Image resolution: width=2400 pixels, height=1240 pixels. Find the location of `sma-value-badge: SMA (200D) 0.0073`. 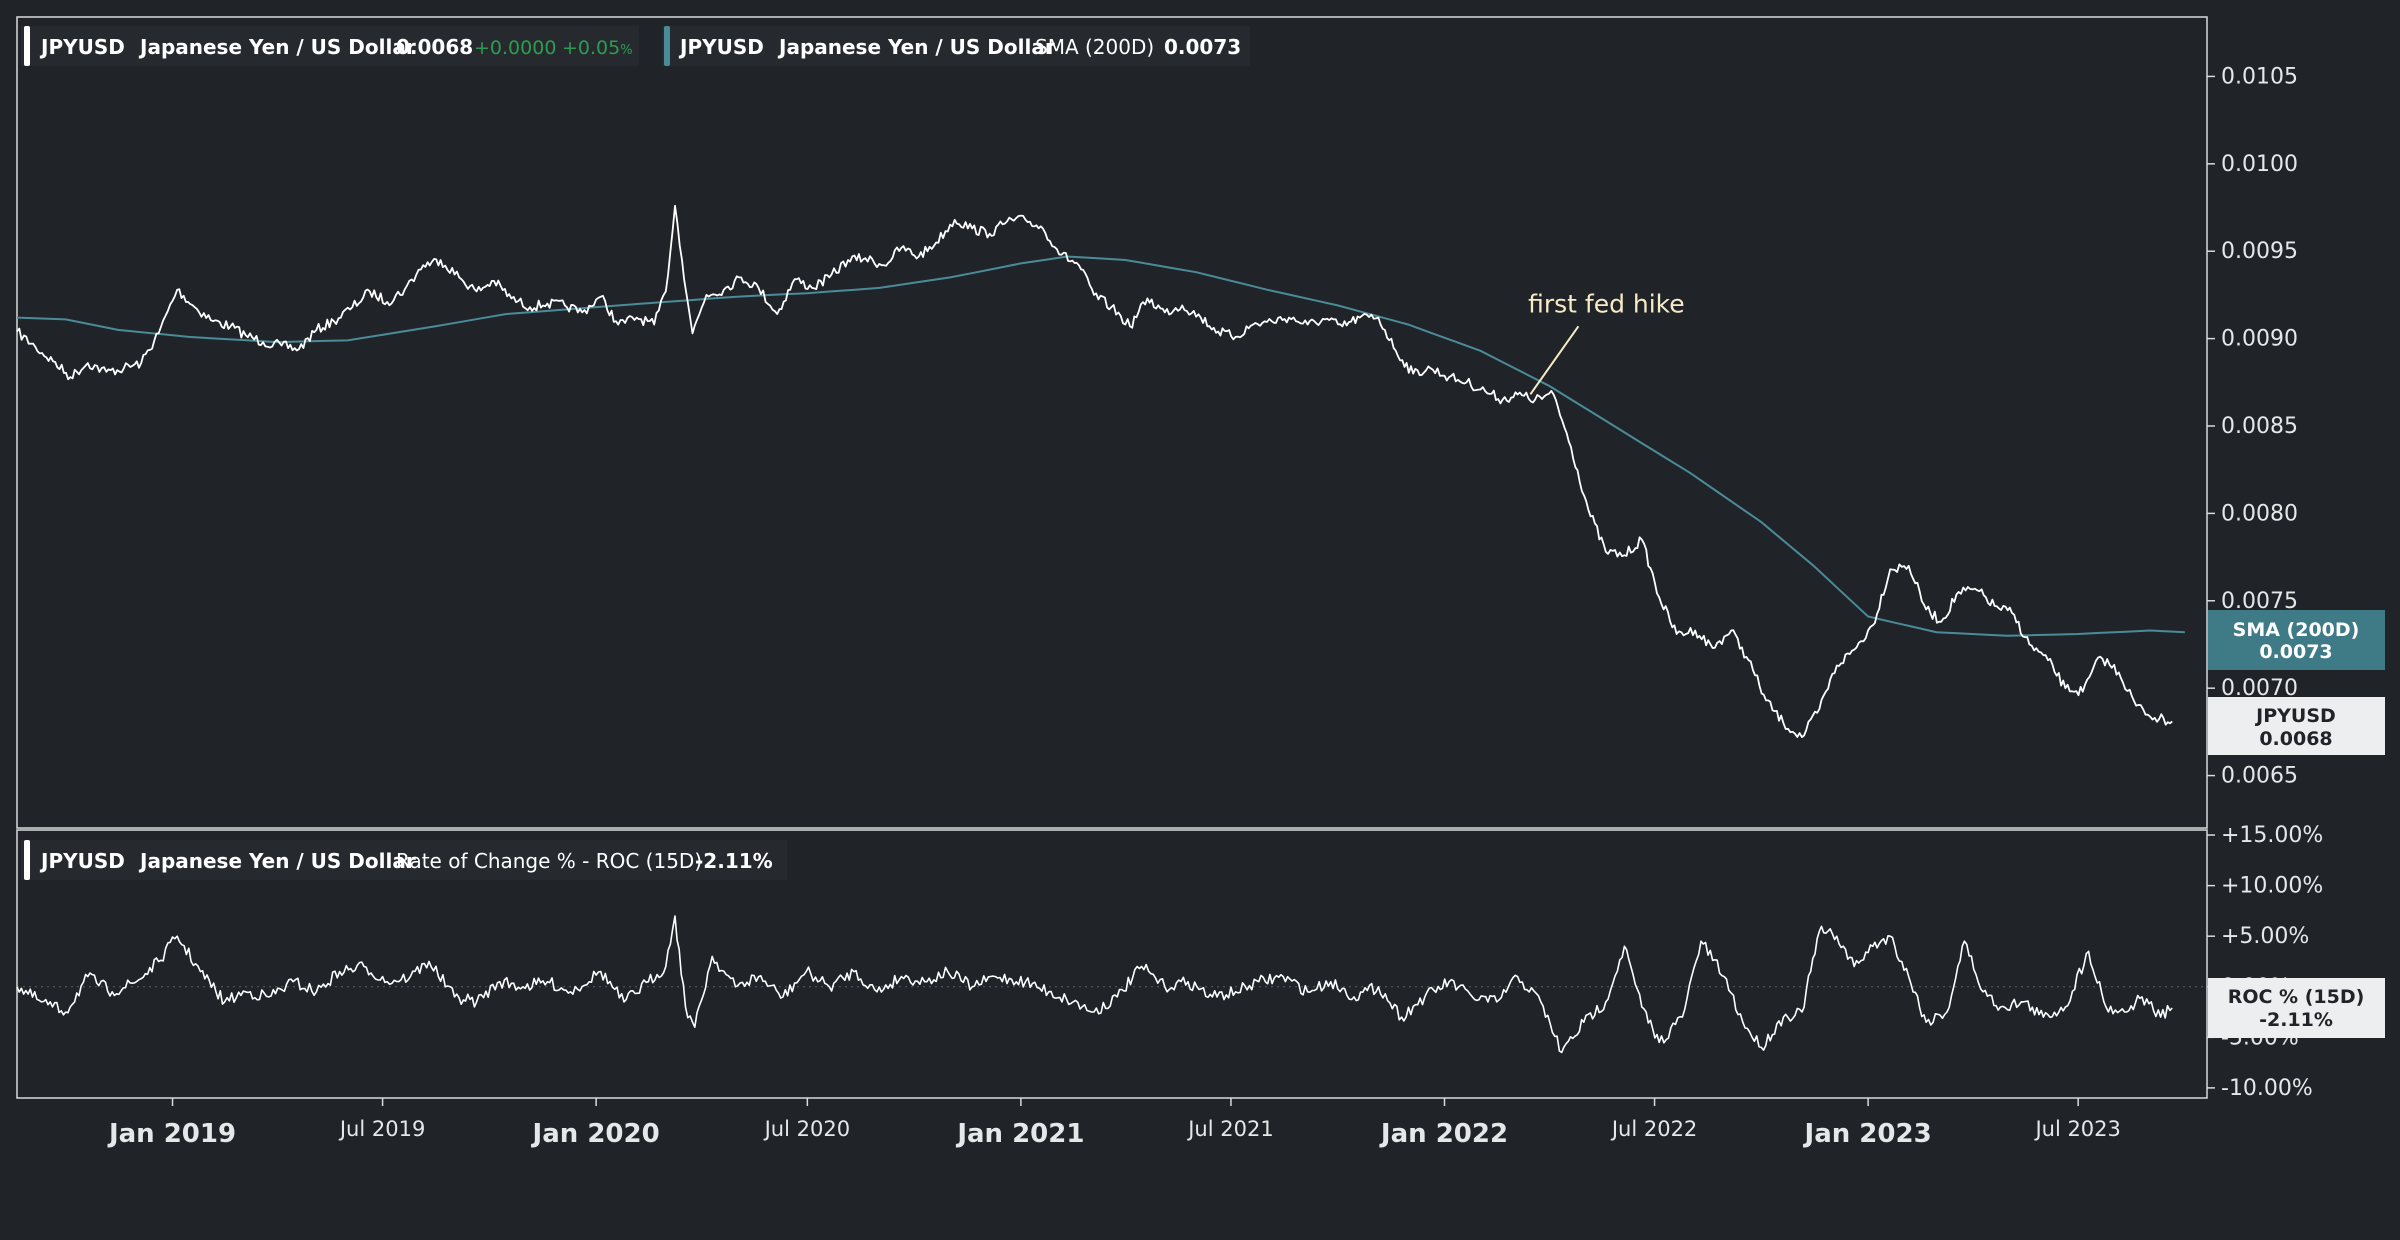

sma-value-badge: SMA (200D) 0.0073 is located at coordinates (2296, 640).